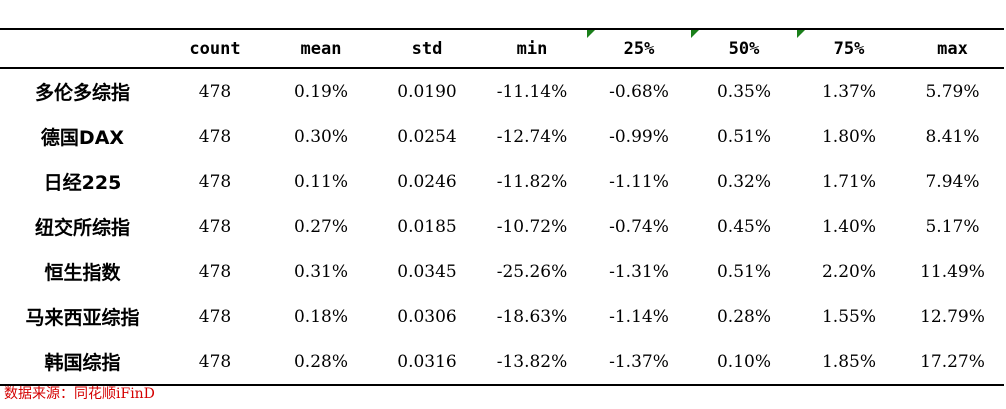  What do you see at coordinates (743, 316) in the screenshot?
I see `cell-50pct: 0.28%` at bounding box center [743, 316].